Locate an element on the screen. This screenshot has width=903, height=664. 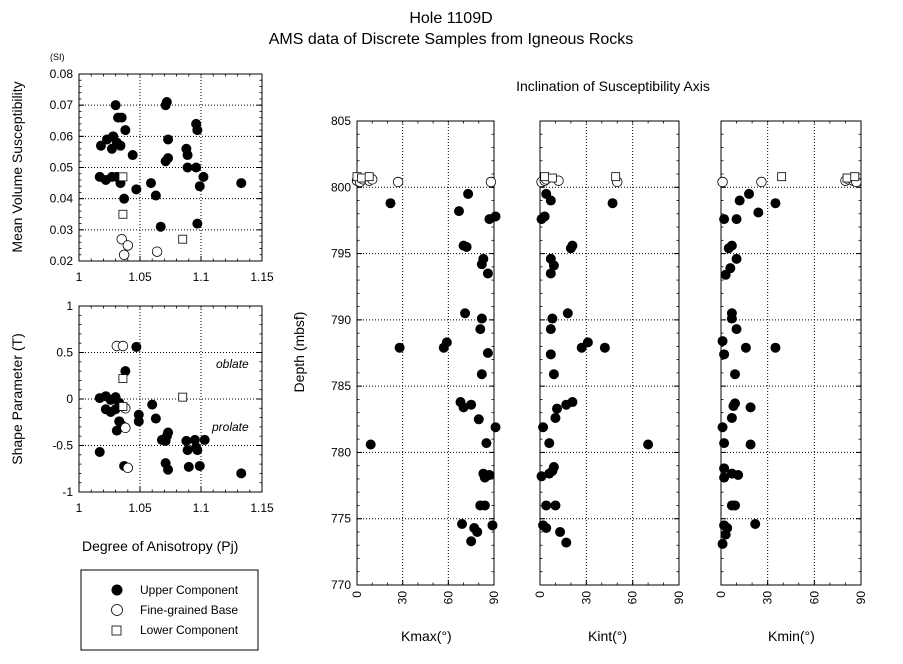
x-tick-label: 1.05 is located at coordinates (140, 508).